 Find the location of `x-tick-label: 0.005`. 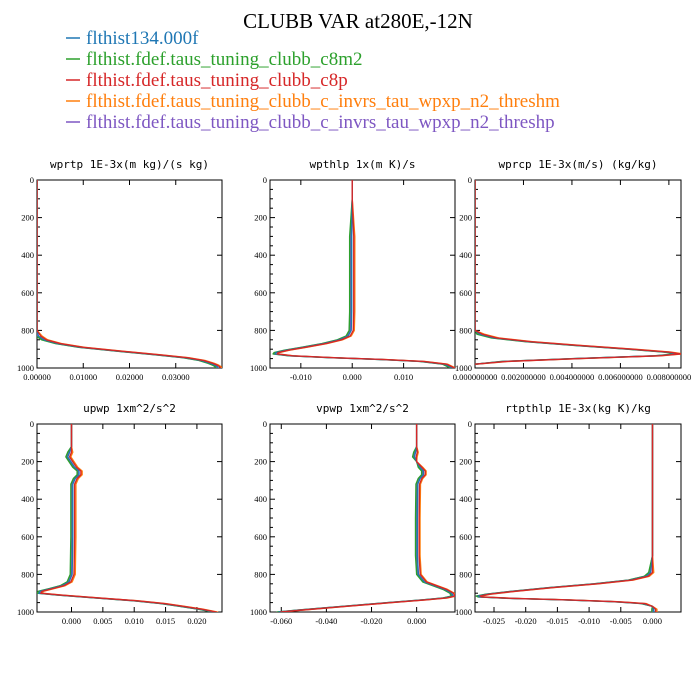

x-tick-label: 0.005 is located at coordinates (102, 621).